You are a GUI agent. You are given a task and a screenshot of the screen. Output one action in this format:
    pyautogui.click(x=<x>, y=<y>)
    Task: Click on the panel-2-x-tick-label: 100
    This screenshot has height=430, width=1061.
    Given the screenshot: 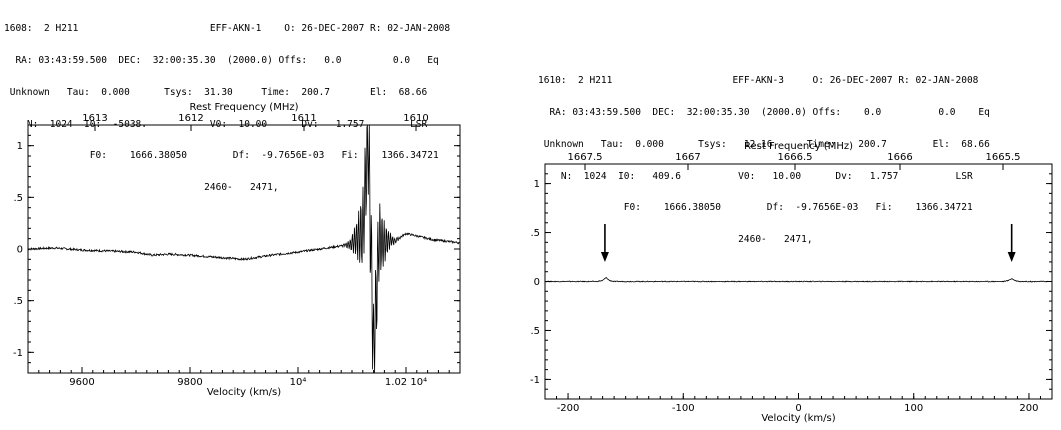 What is the action you would take?
    pyautogui.click(x=913, y=408)
    